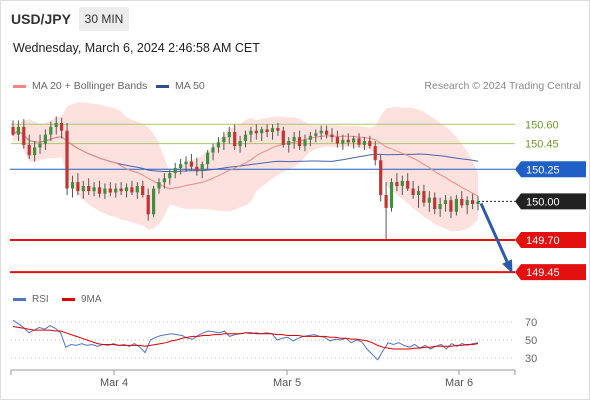  Describe the element at coordinates (550, 272) in the screenshot. I see `level-tag-149.45` at that location.